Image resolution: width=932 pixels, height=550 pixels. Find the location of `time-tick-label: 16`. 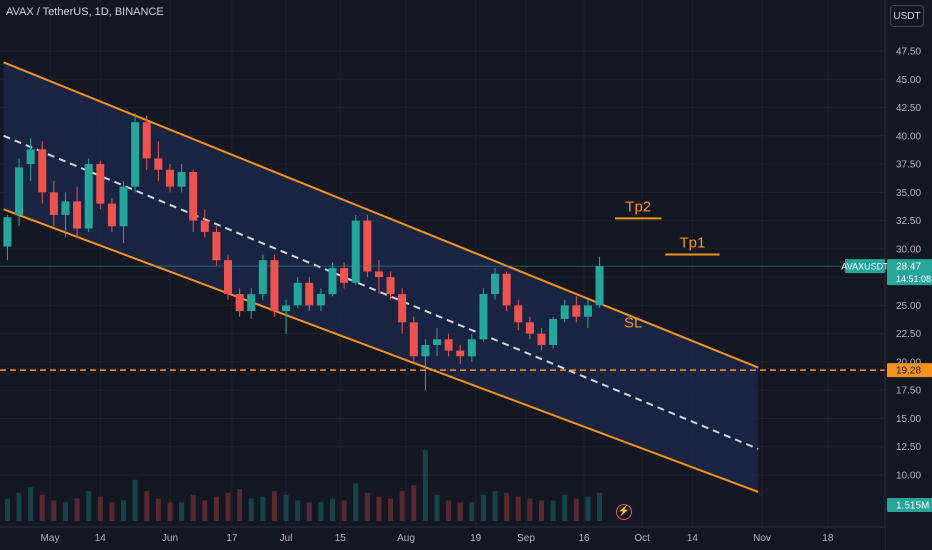

time-tick-label: 16 is located at coordinates (584, 538).